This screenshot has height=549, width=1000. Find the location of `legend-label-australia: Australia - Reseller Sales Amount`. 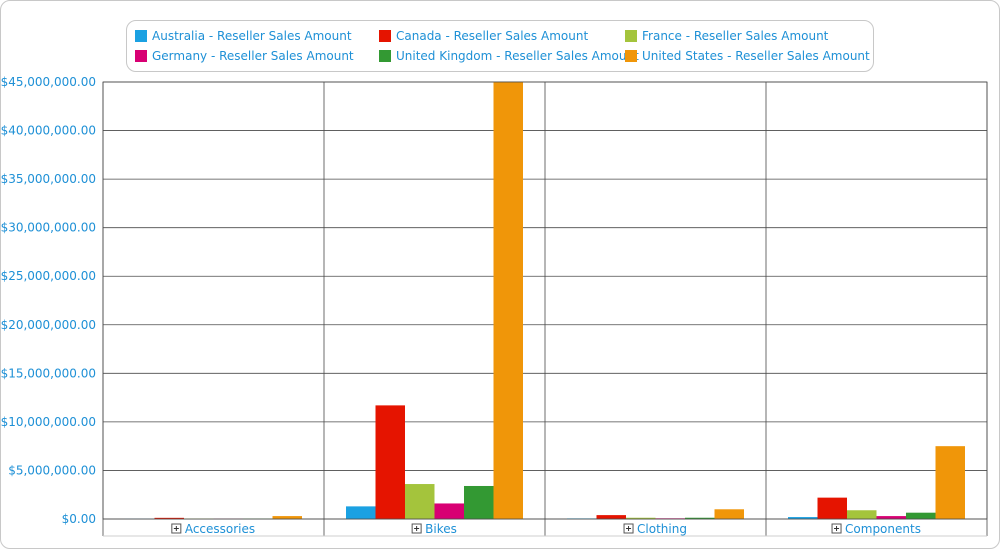

legend-label-australia: Australia - Reseller Sales Amount is located at coordinates (252, 36).